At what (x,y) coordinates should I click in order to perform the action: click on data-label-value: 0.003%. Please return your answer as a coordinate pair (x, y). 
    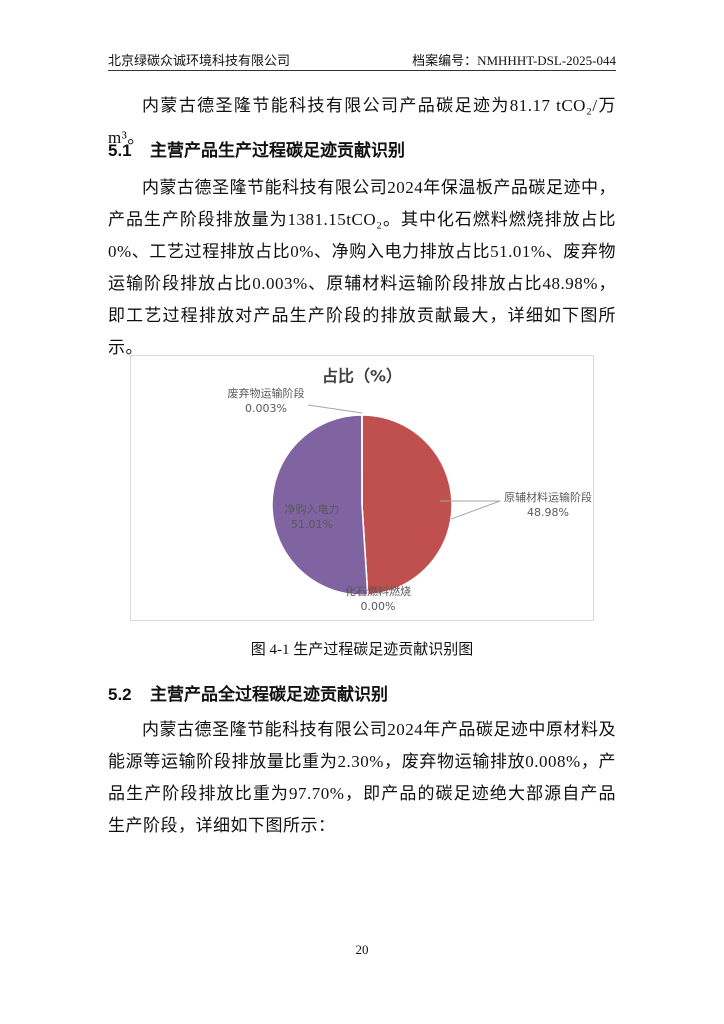
    Looking at the image, I should click on (266, 408).